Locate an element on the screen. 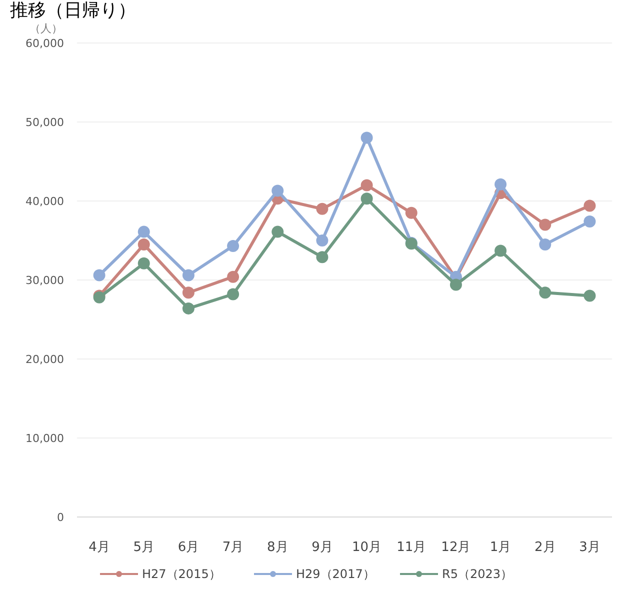 The image size is (620, 590). x-tick-label: 9月 is located at coordinates (322, 547).